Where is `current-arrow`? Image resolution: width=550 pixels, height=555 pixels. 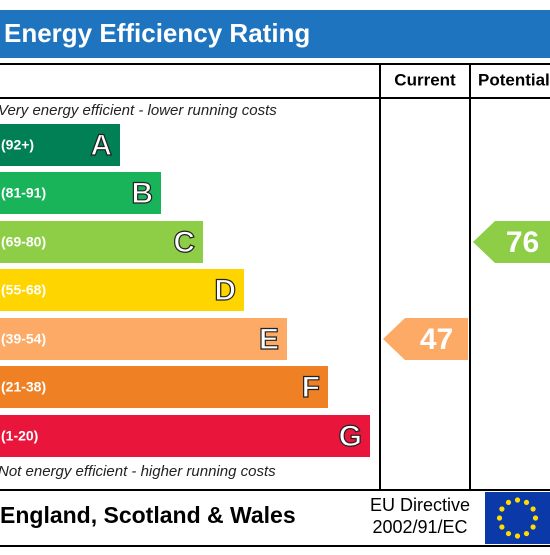 current-arrow is located at coordinates (425, 339).